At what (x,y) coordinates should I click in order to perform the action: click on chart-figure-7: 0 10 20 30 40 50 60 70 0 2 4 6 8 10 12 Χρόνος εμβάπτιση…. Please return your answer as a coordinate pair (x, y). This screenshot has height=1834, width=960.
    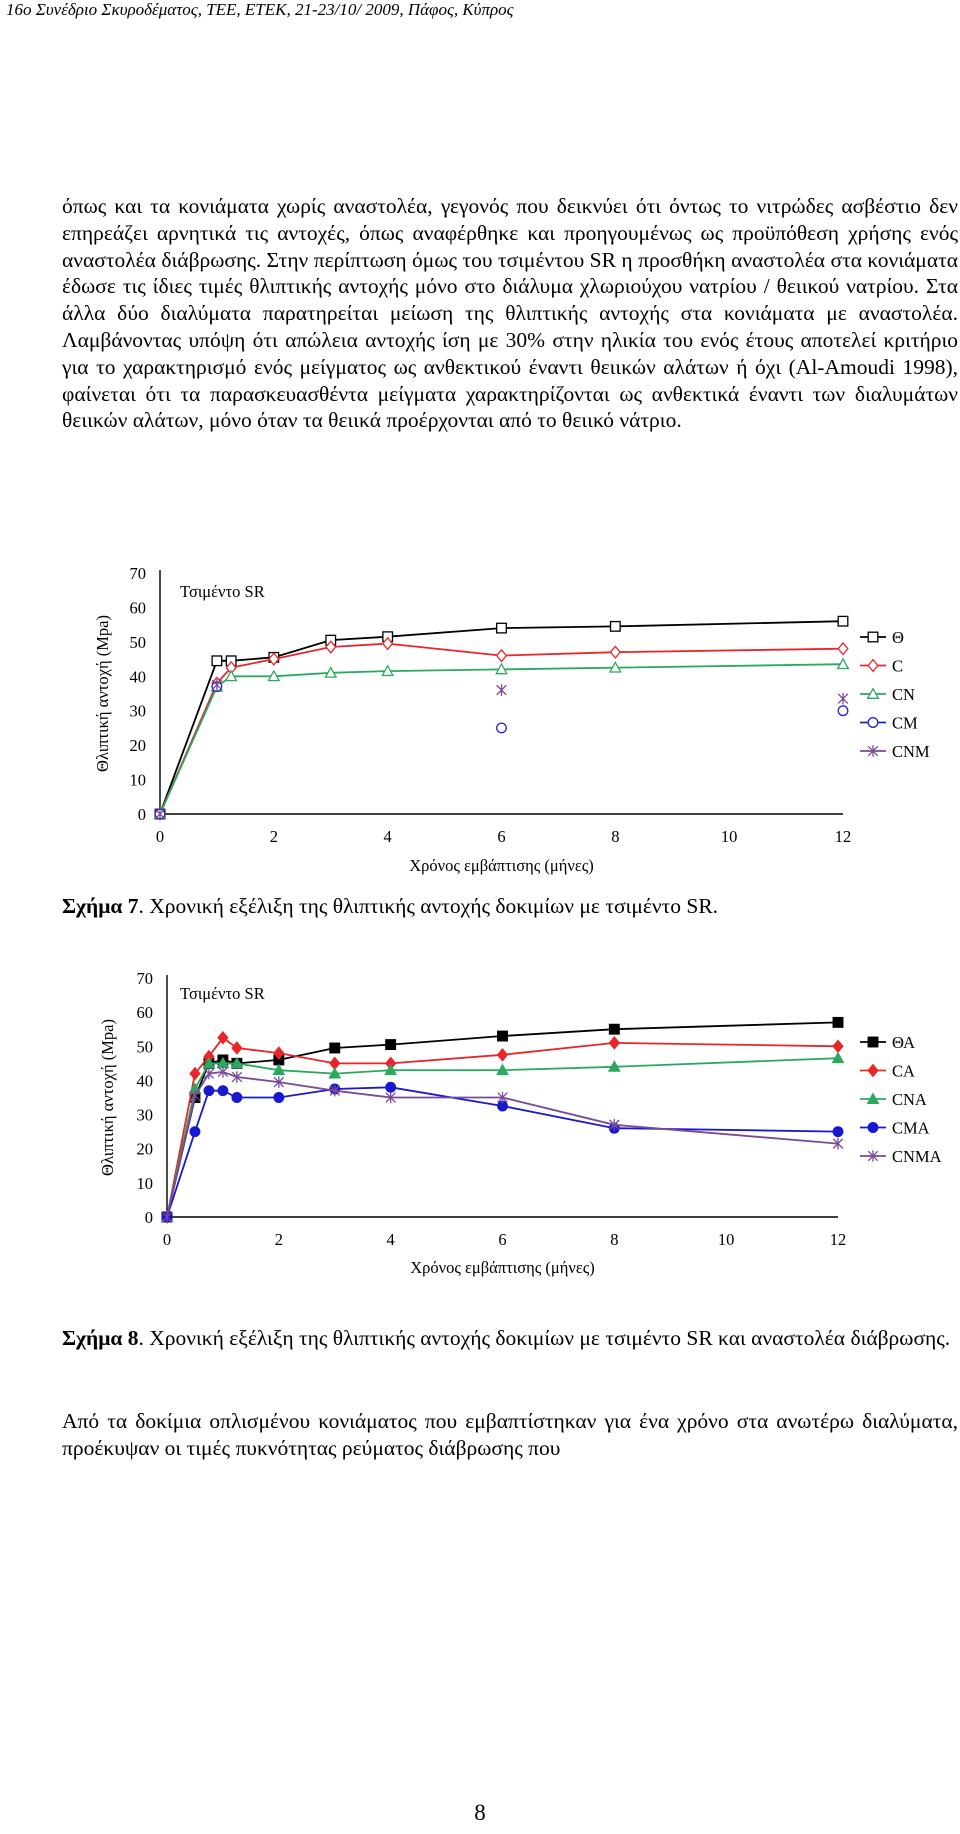
    Looking at the image, I should click on (511, 719).